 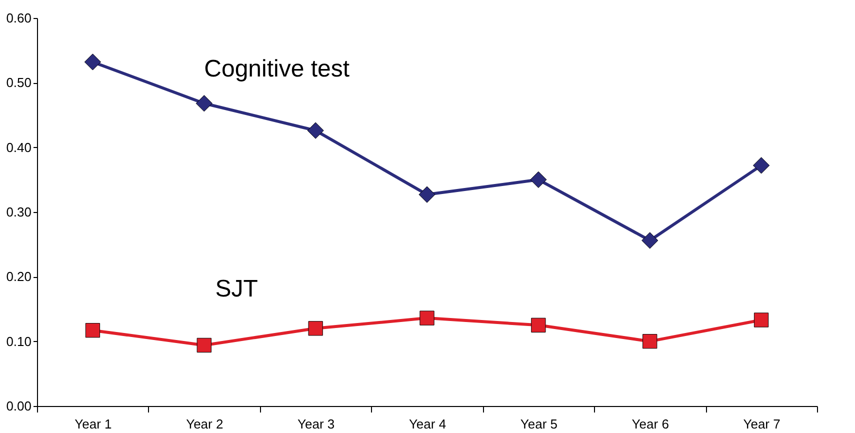 I want to click on y-tick-label: 0.20, so click(x=19, y=276).